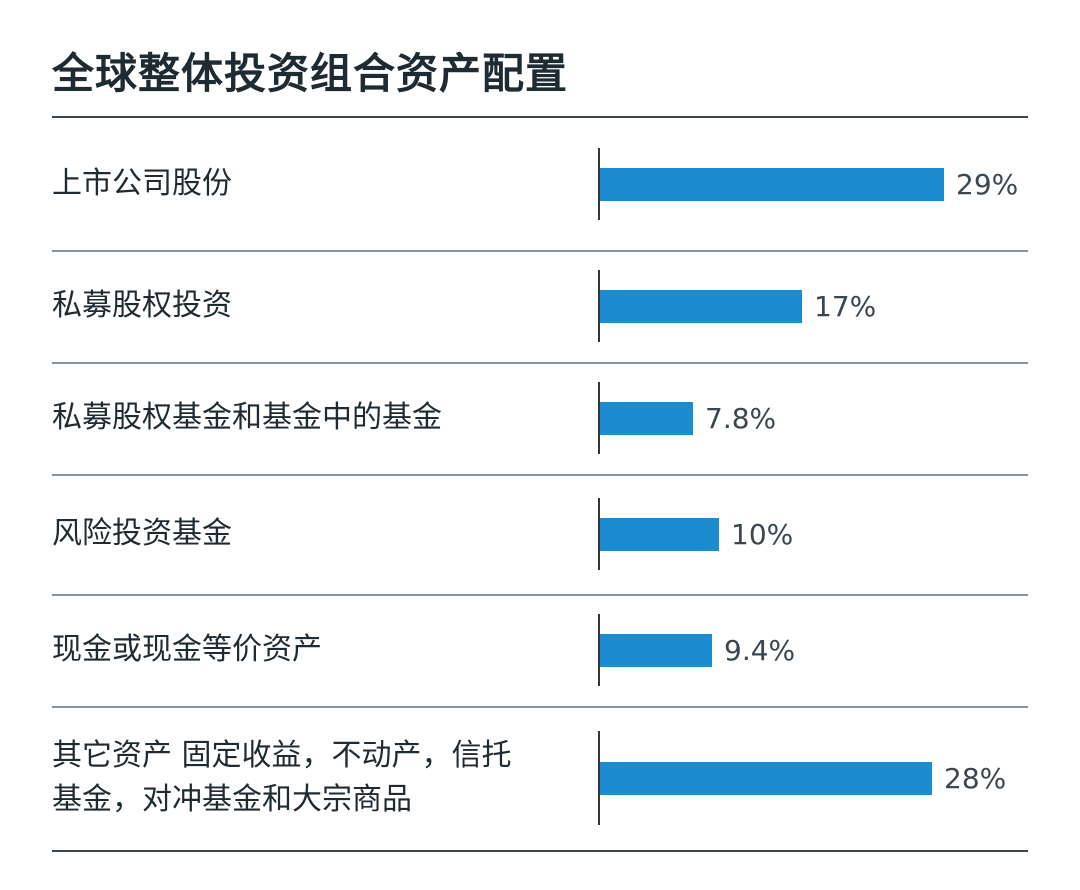 This screenshot has width=1080, height=890. I want to click on category-label: 风险投资基金, so click(142, 533).